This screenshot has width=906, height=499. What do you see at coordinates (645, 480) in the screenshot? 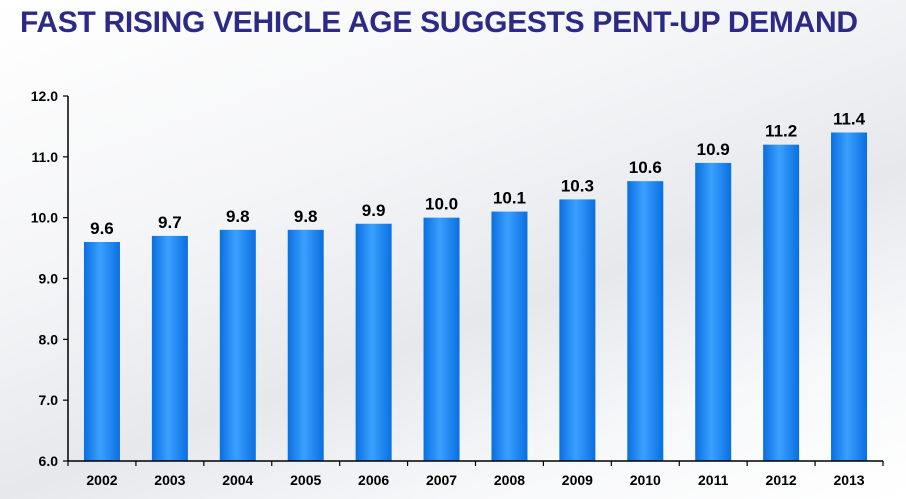
I see `x-tick-label: 2010` at bounding box center [645, 480].